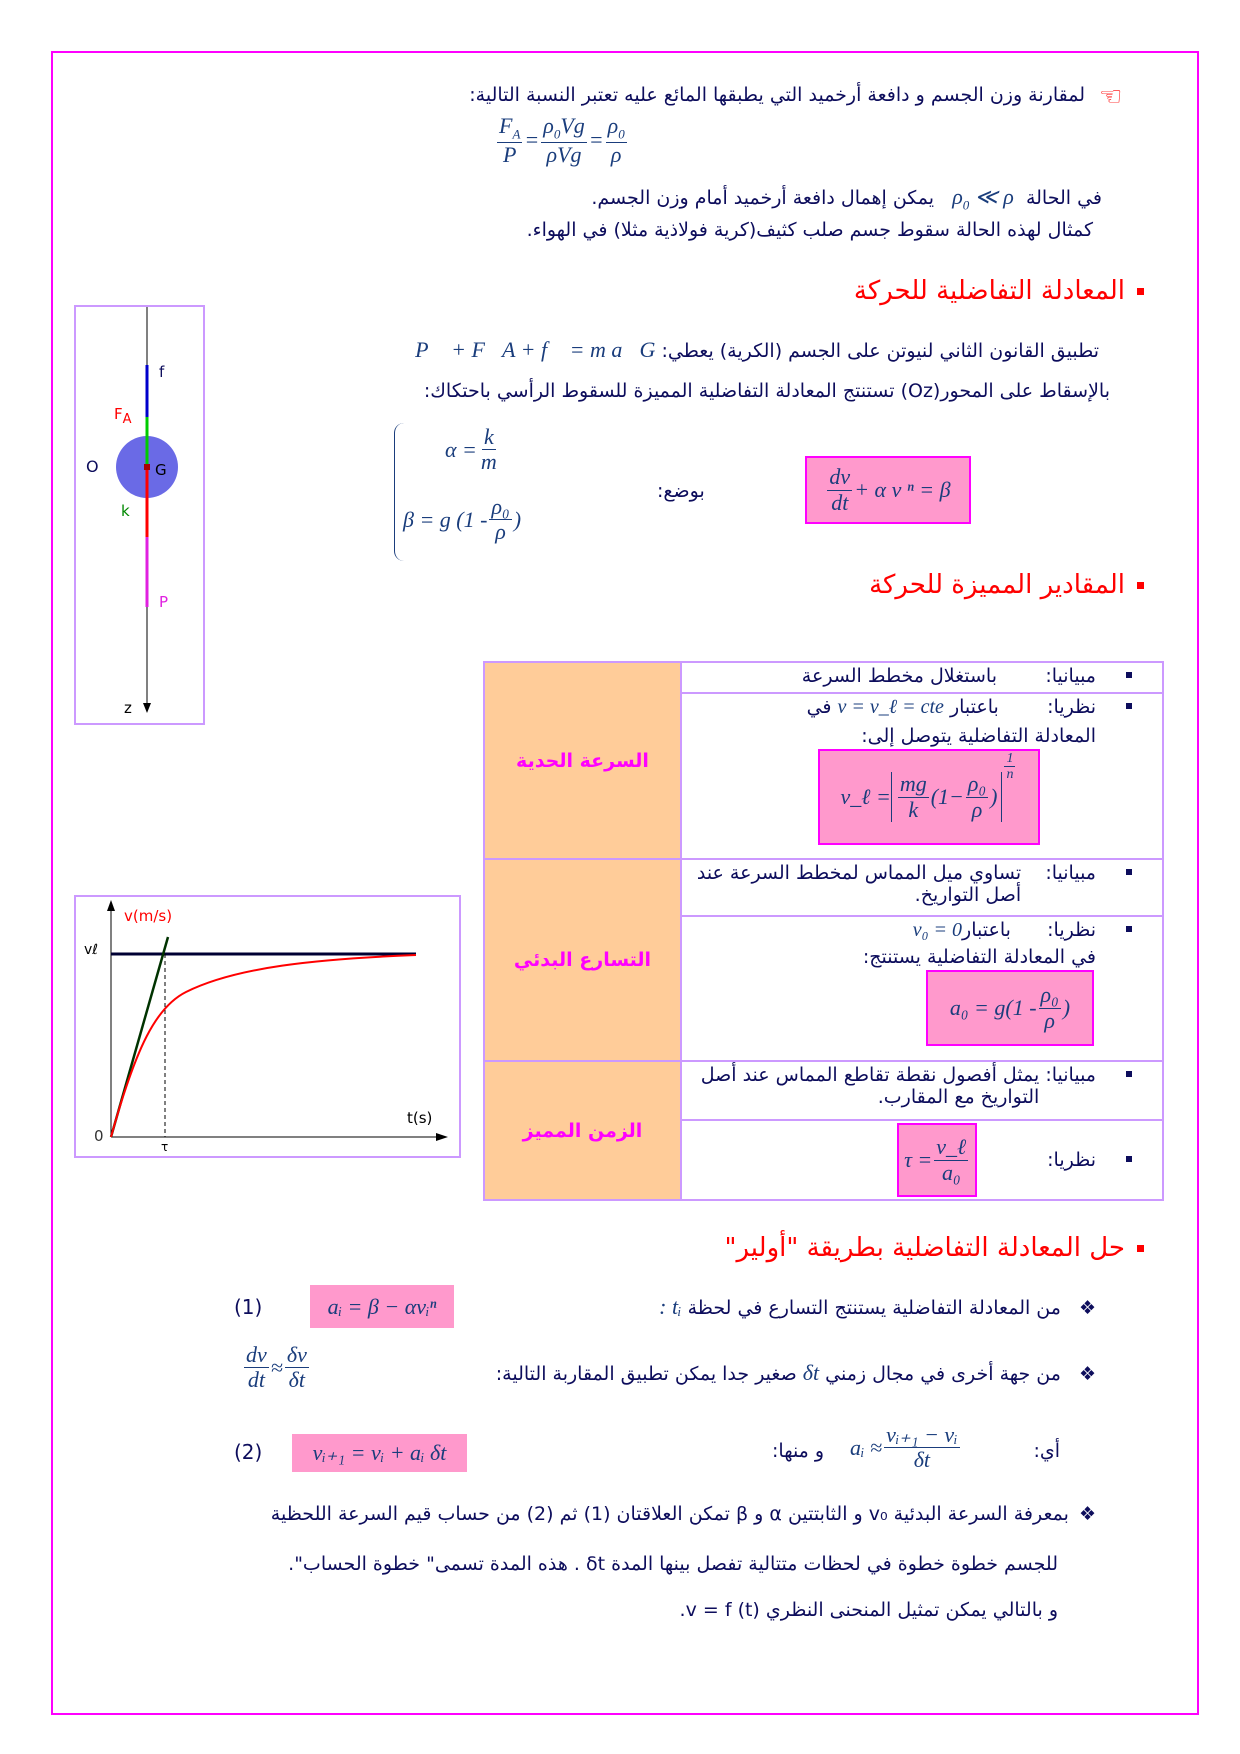  What do you see at coordinates (148, 916) in the screenshot?
I see `y-axis-label: v(m/s)` at bounding box center [148, 916].